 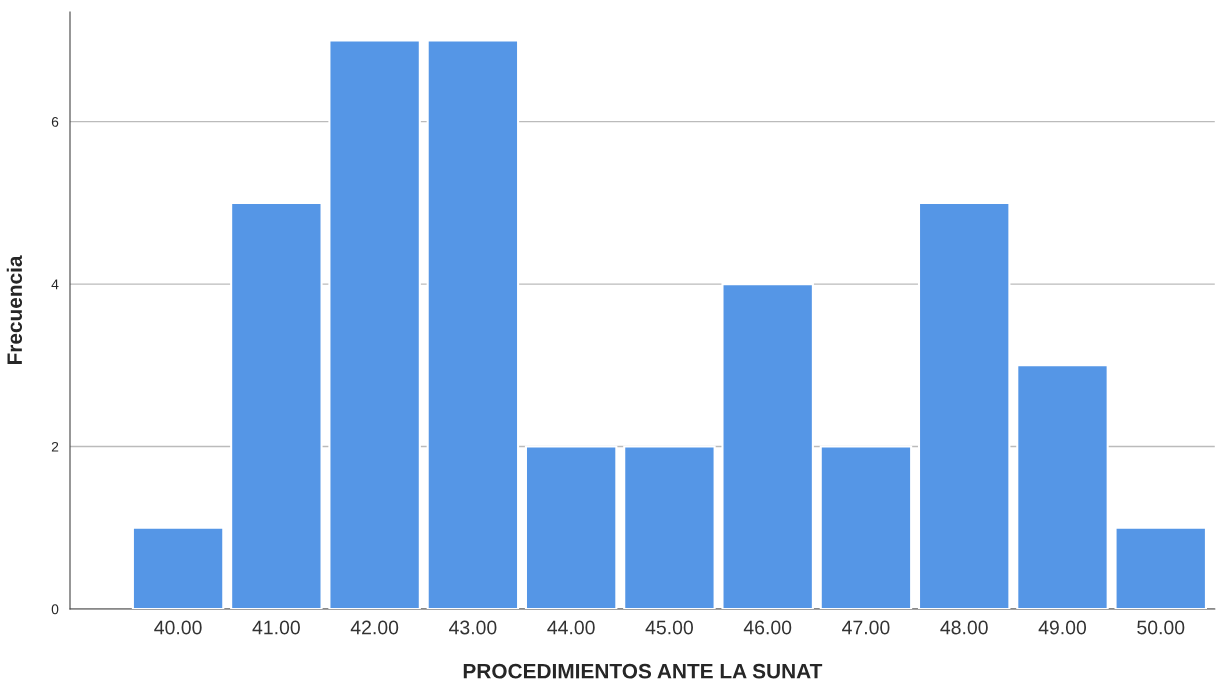 I want to click on x-axis-title: PROCEDIMIENTOS ANTE LA SUNAT, so click(x=643, y=671).